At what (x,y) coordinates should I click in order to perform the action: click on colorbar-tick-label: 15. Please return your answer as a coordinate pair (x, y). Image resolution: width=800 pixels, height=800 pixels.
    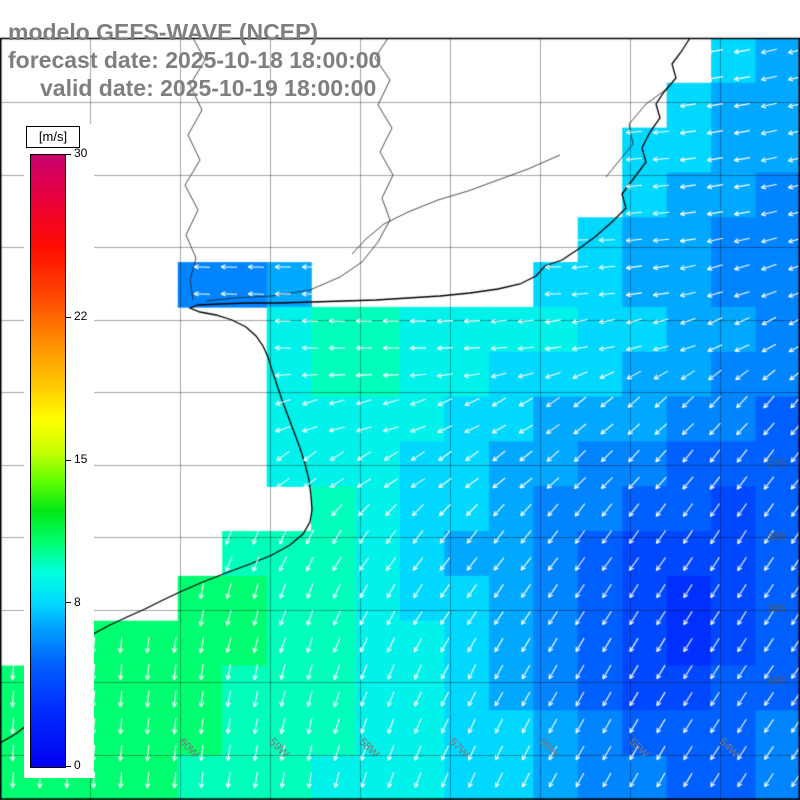
    Looking at the image, I should click on (81, 459).